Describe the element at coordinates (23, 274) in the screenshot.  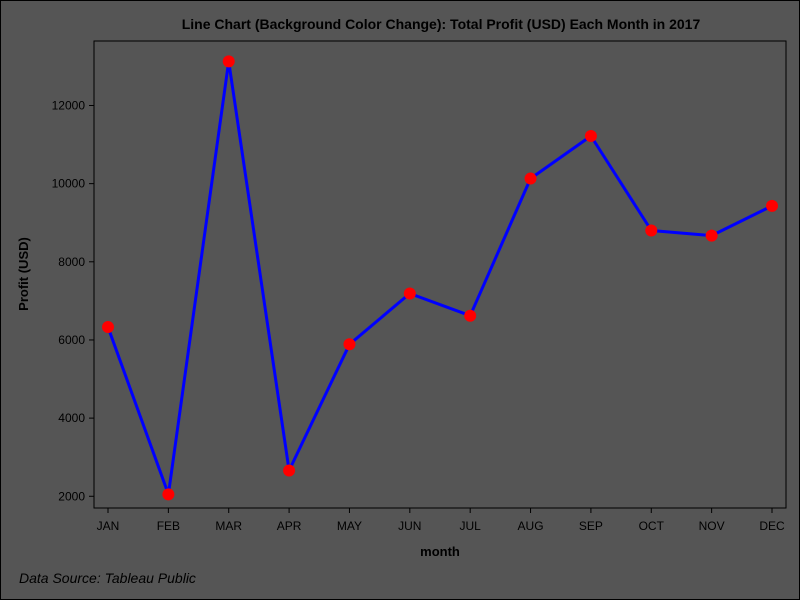
I see `y-axis-title: Profit (USD)` at that location.